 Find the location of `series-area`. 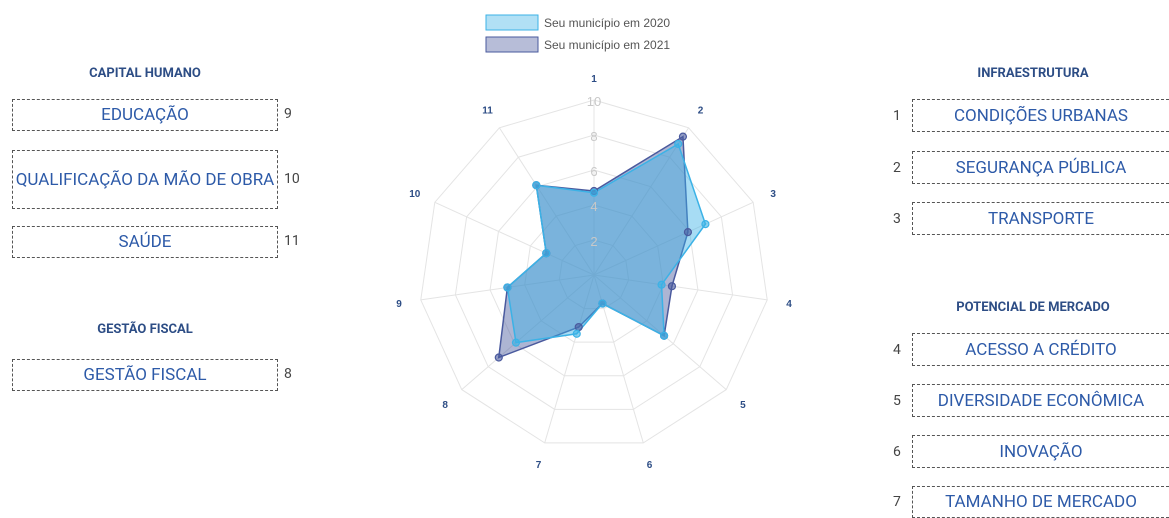

series-area is located at coordinates (606, 243).